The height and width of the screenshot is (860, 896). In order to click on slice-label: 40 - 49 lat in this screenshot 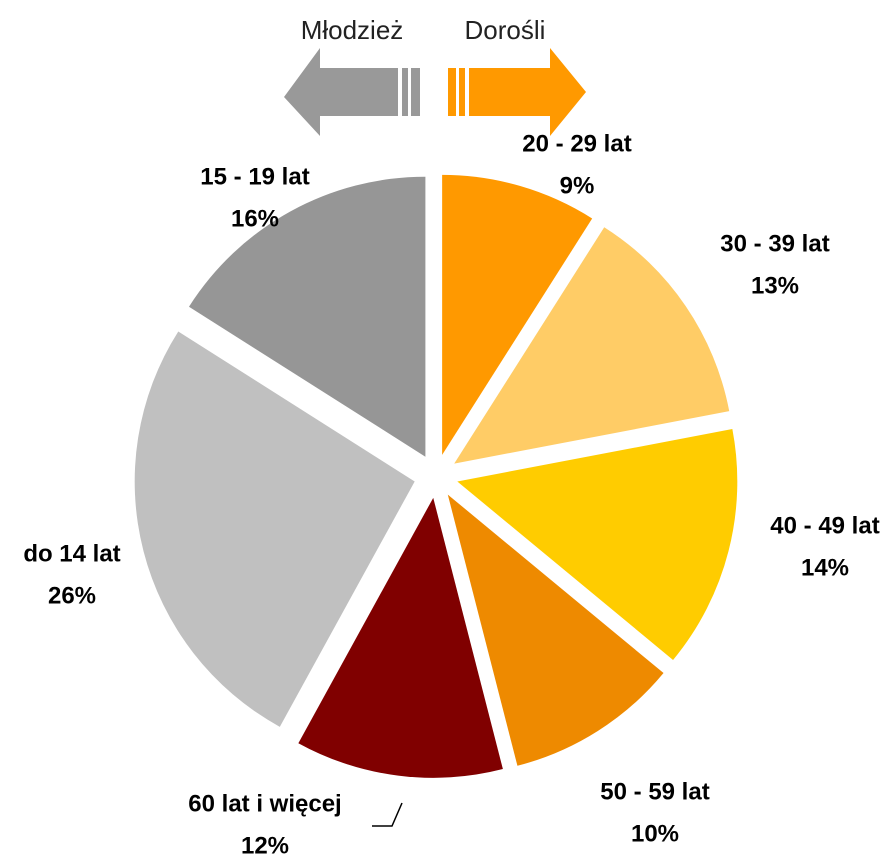, I will do `click(824, 525)`.